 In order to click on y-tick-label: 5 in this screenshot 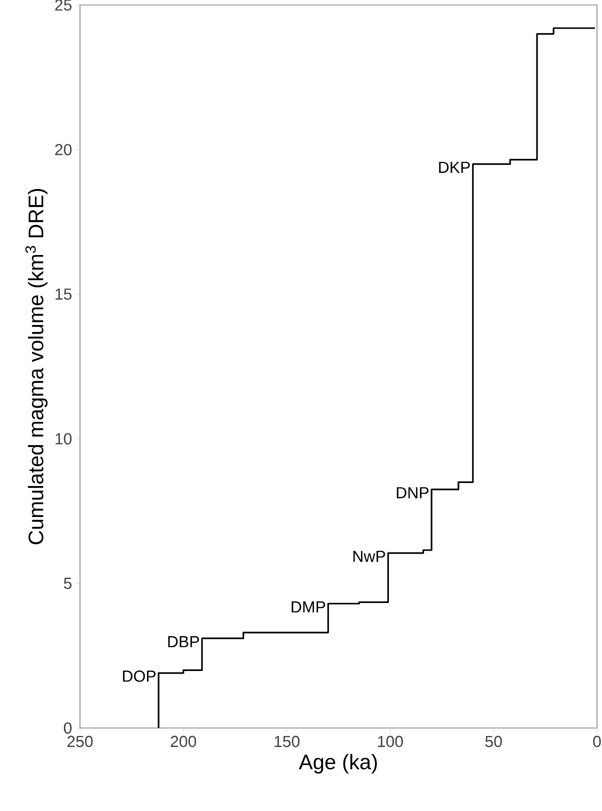, I will do `click(68, 583)`.